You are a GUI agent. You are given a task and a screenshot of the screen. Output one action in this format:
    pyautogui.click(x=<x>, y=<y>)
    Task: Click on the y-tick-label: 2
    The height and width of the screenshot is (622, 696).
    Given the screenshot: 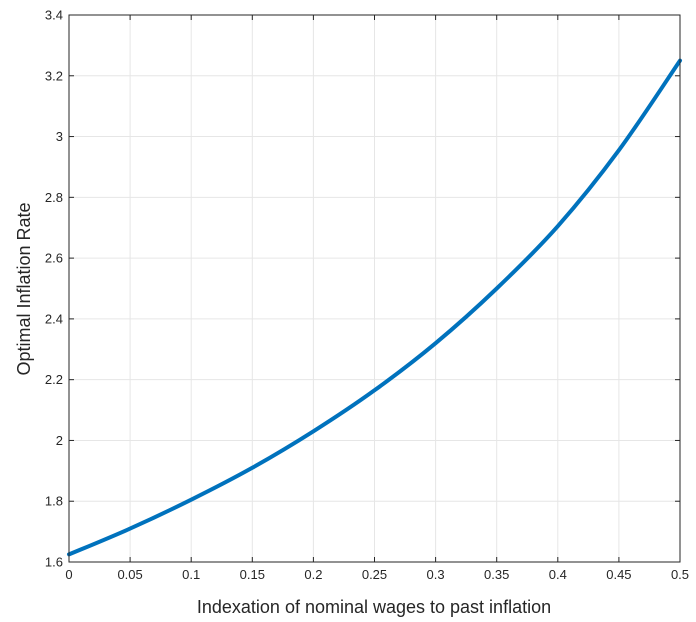 What is the action you would take?
    pyautogui.click(x=59, y=440)
    